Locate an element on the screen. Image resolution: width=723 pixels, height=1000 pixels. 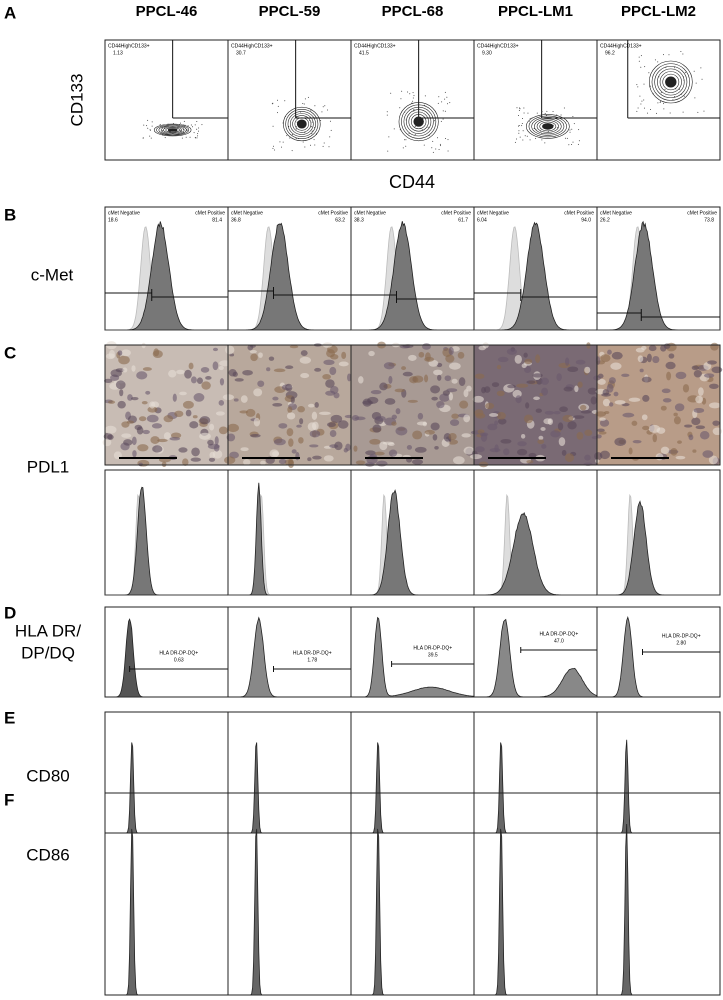
panel-letter: F is located at coordinates (9, 799).